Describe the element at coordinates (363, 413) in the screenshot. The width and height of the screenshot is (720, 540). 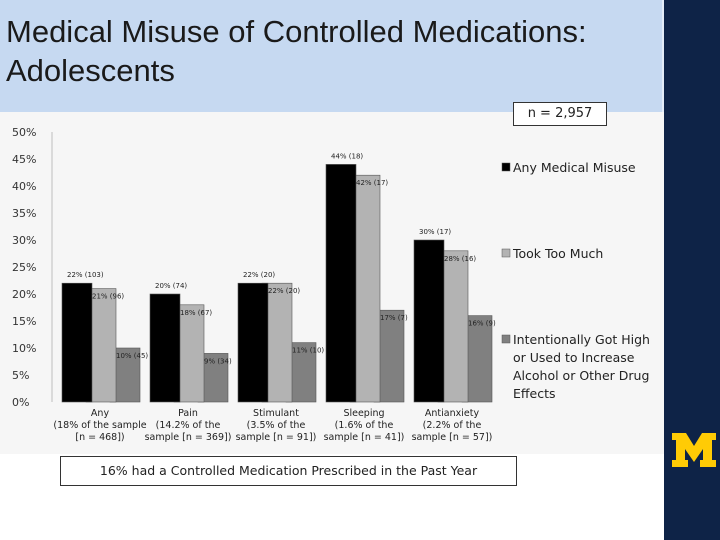
I see `category-label: Sleeping` at that location.